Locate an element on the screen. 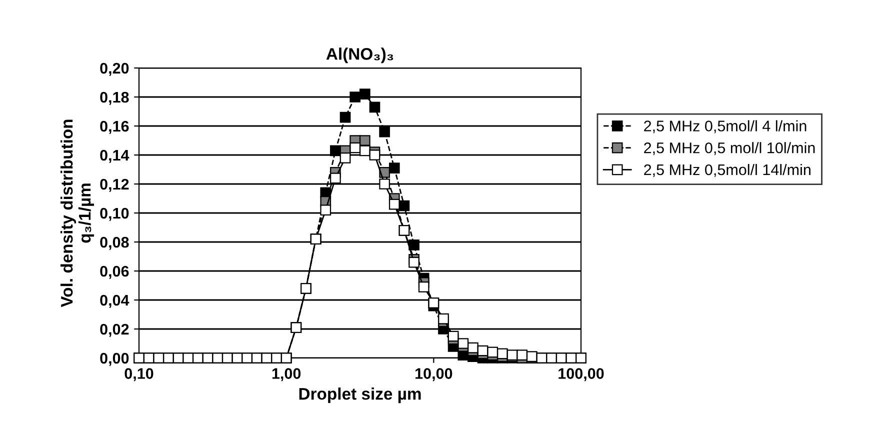 The width and height of the screenshot is (877, 443). legend-label: 2,5 MHz 0,5mol/l 4 l/min is located at coordinates (725, 127).